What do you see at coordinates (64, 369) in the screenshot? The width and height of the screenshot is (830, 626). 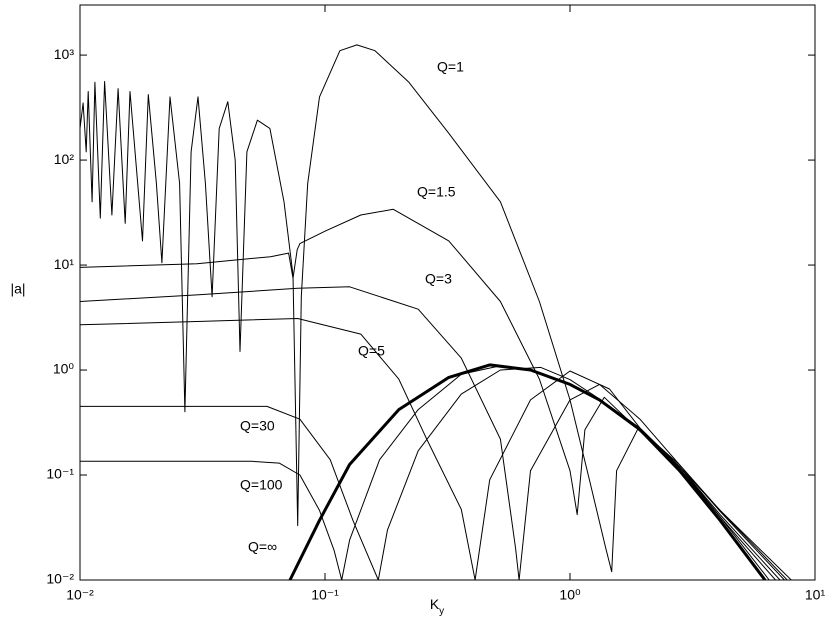 I see `y-tick-label: 10⁰` at bounding box center [64, 369].